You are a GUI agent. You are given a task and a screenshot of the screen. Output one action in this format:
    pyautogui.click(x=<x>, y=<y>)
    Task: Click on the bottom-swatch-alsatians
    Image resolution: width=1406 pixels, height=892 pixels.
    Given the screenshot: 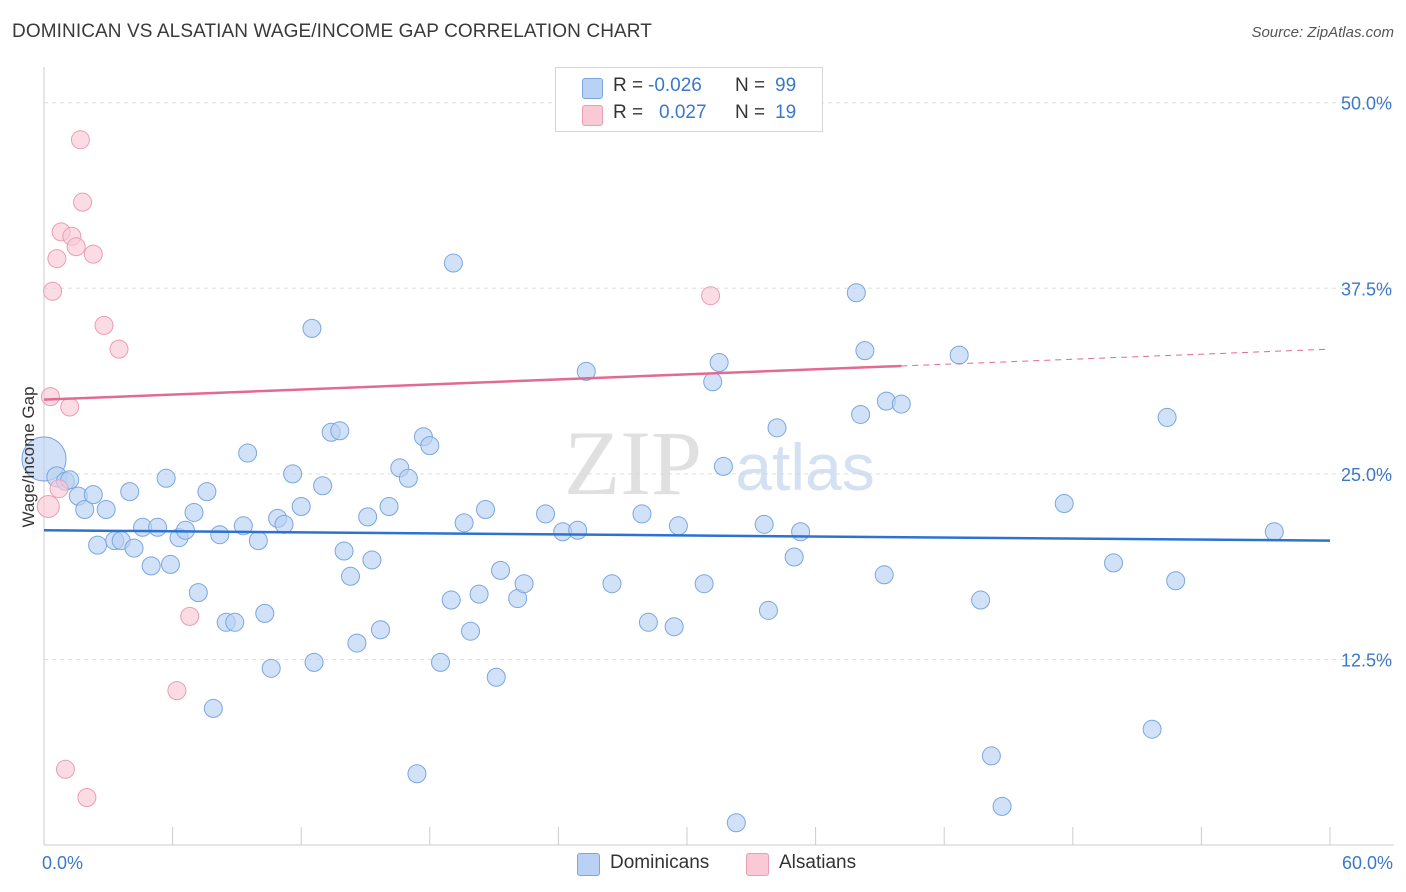 What is the action you would take?
    pyautogui.click(x=757, y=864)
    